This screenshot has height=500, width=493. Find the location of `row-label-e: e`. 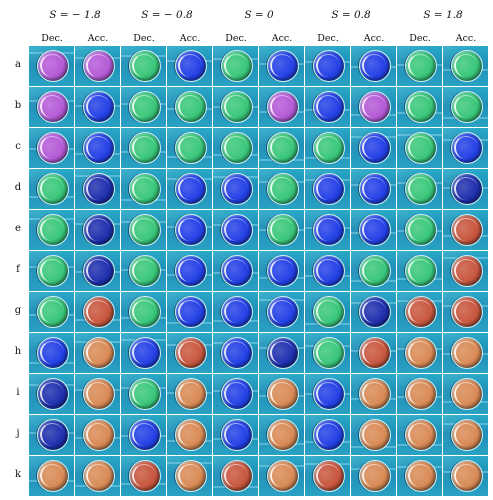

row-label-e: e is located at coordinates (18, 228).